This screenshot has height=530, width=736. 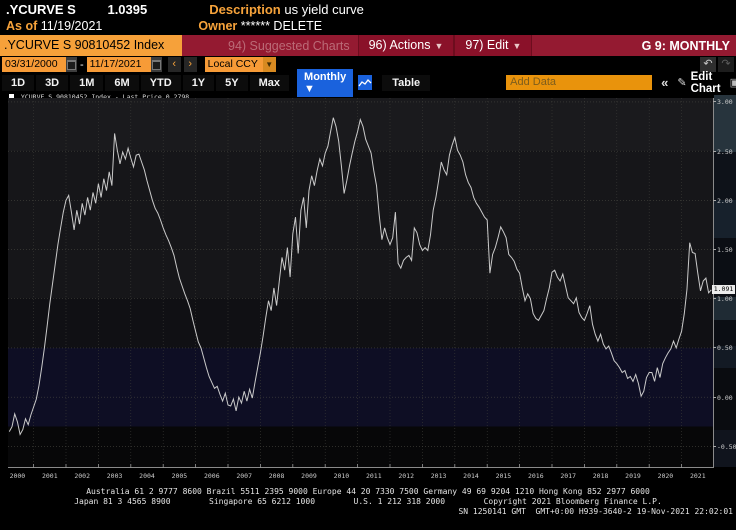 I want to click on y-axis-label: -0.50, so click(x=726, y=446).